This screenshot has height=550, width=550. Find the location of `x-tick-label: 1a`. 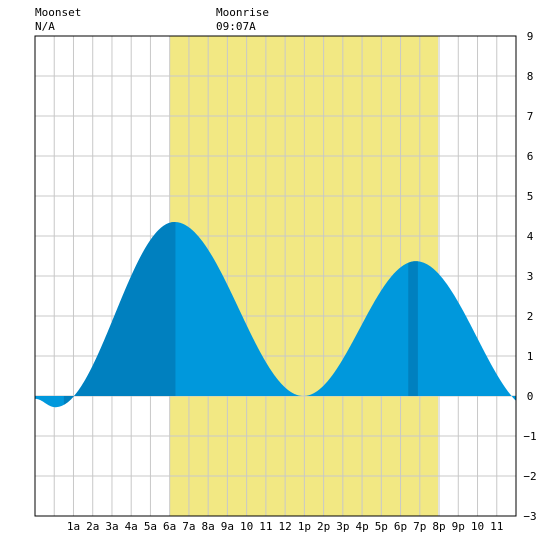

x-tick-label: 1a is located at coordinates (73, 526).